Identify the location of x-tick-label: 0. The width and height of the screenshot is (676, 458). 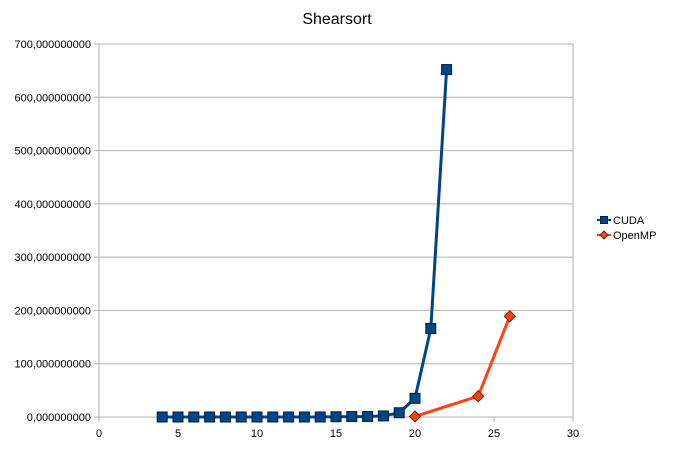
(99, 434).